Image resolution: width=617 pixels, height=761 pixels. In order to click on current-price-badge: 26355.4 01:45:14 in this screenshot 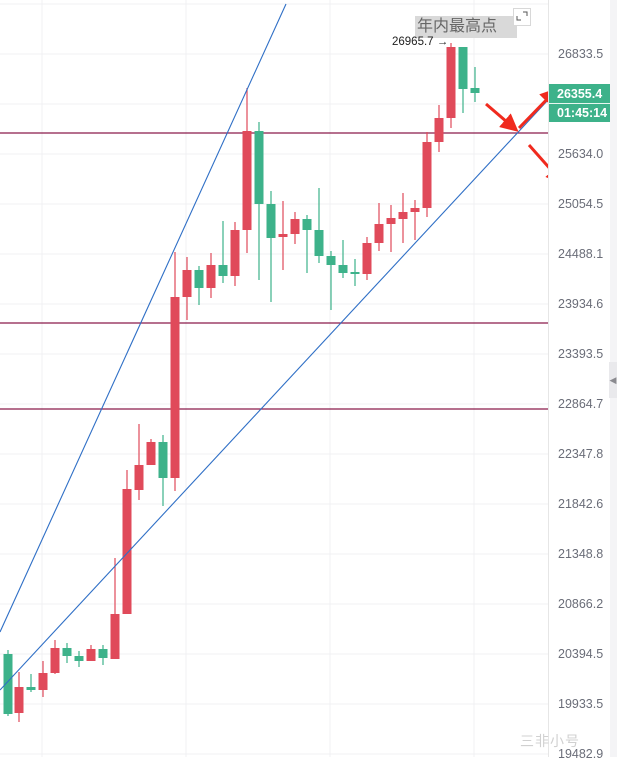, I will do `click(579, 103)`.